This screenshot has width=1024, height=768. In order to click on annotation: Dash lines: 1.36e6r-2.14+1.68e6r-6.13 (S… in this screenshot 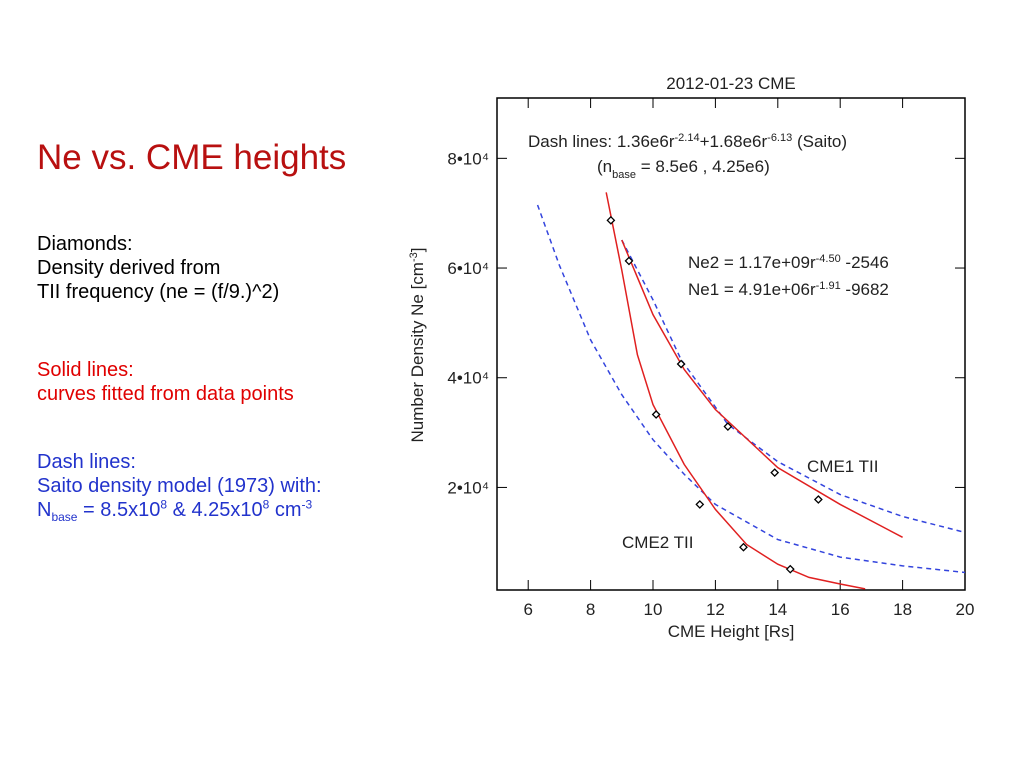, I will do `click(687, 141)`.